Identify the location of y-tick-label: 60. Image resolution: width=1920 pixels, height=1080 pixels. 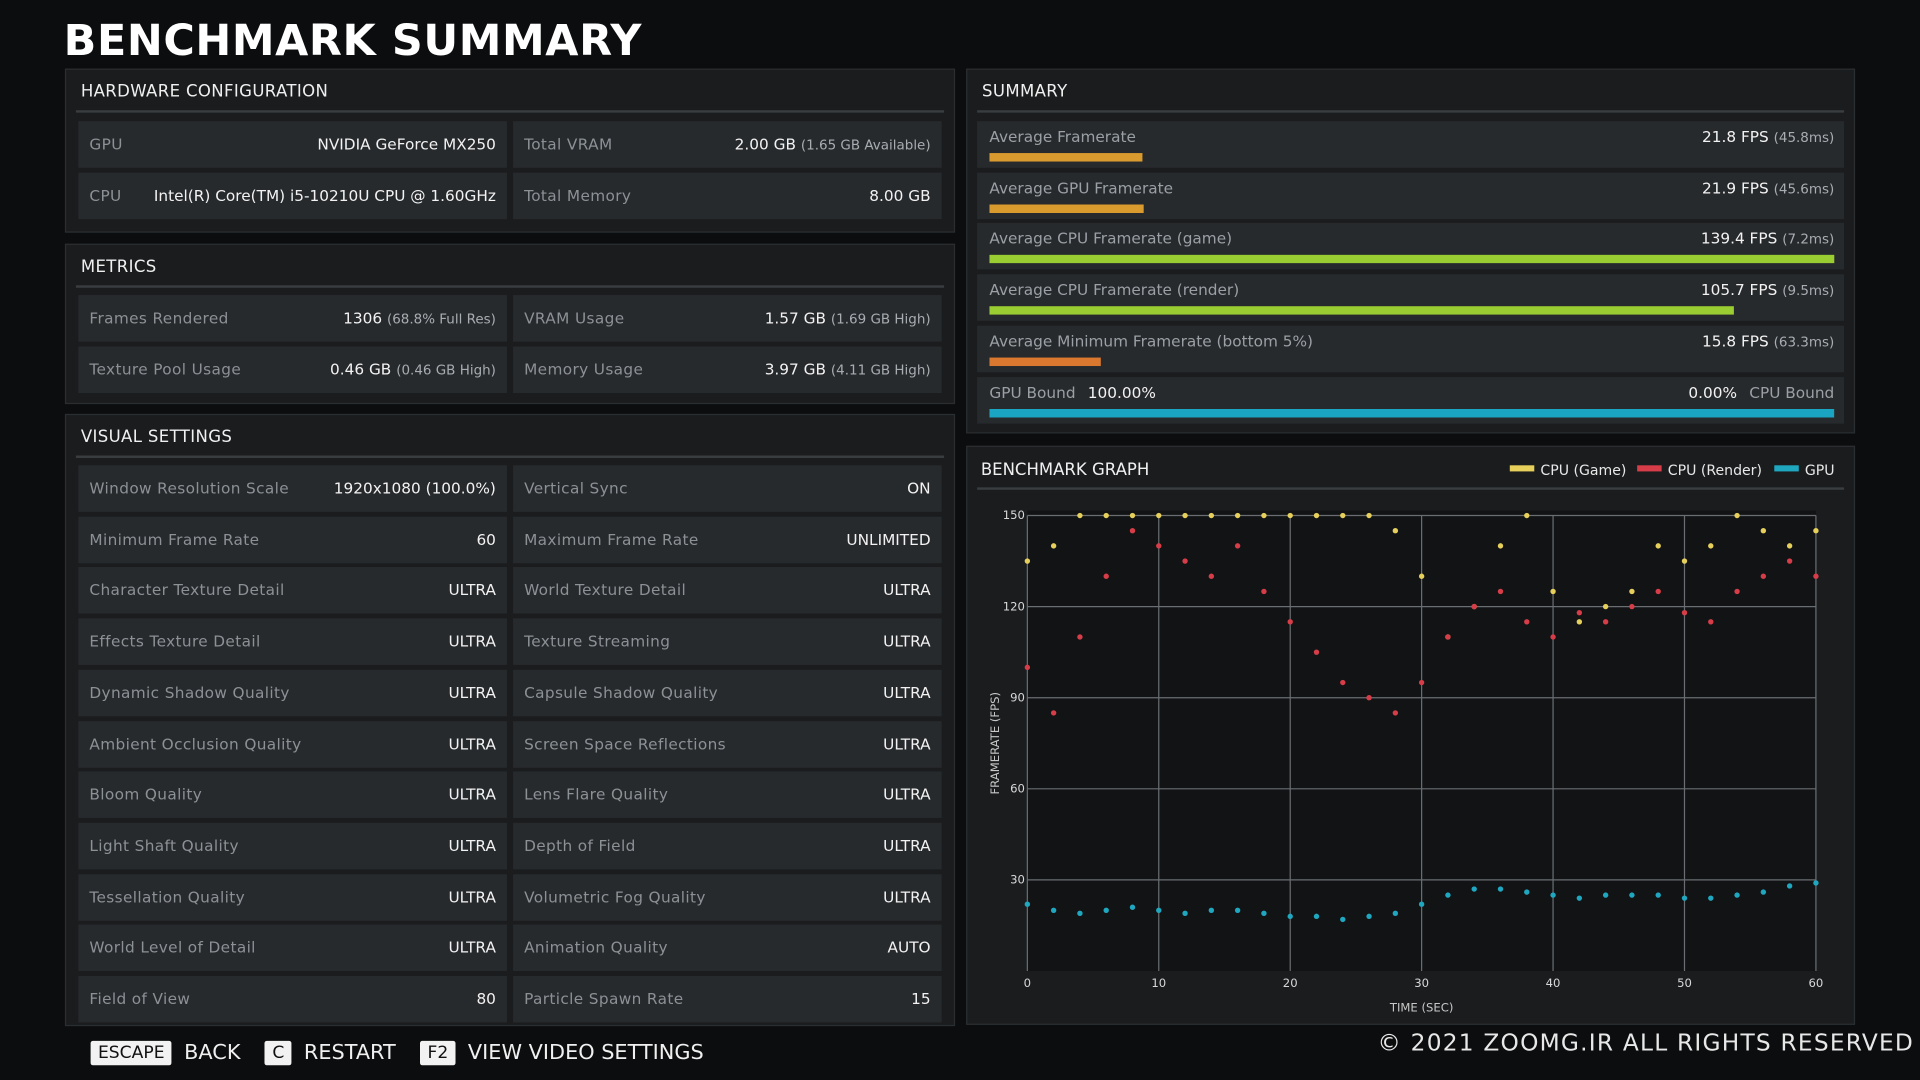
(1017, 788).